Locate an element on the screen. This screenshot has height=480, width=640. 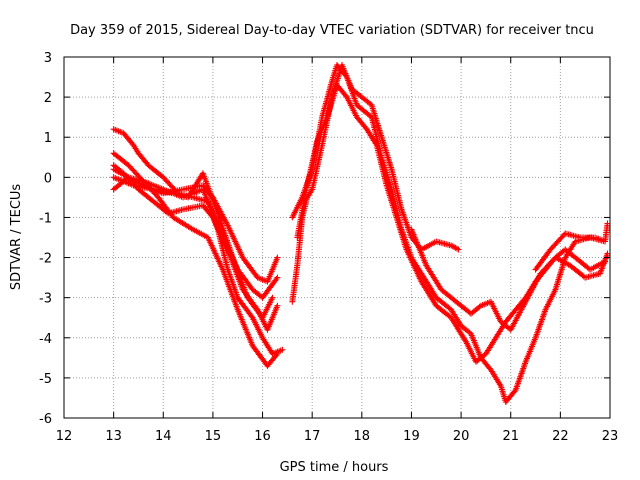
y-axis-label: SDTVAR / TECUs is located at coordinates (16, 237).